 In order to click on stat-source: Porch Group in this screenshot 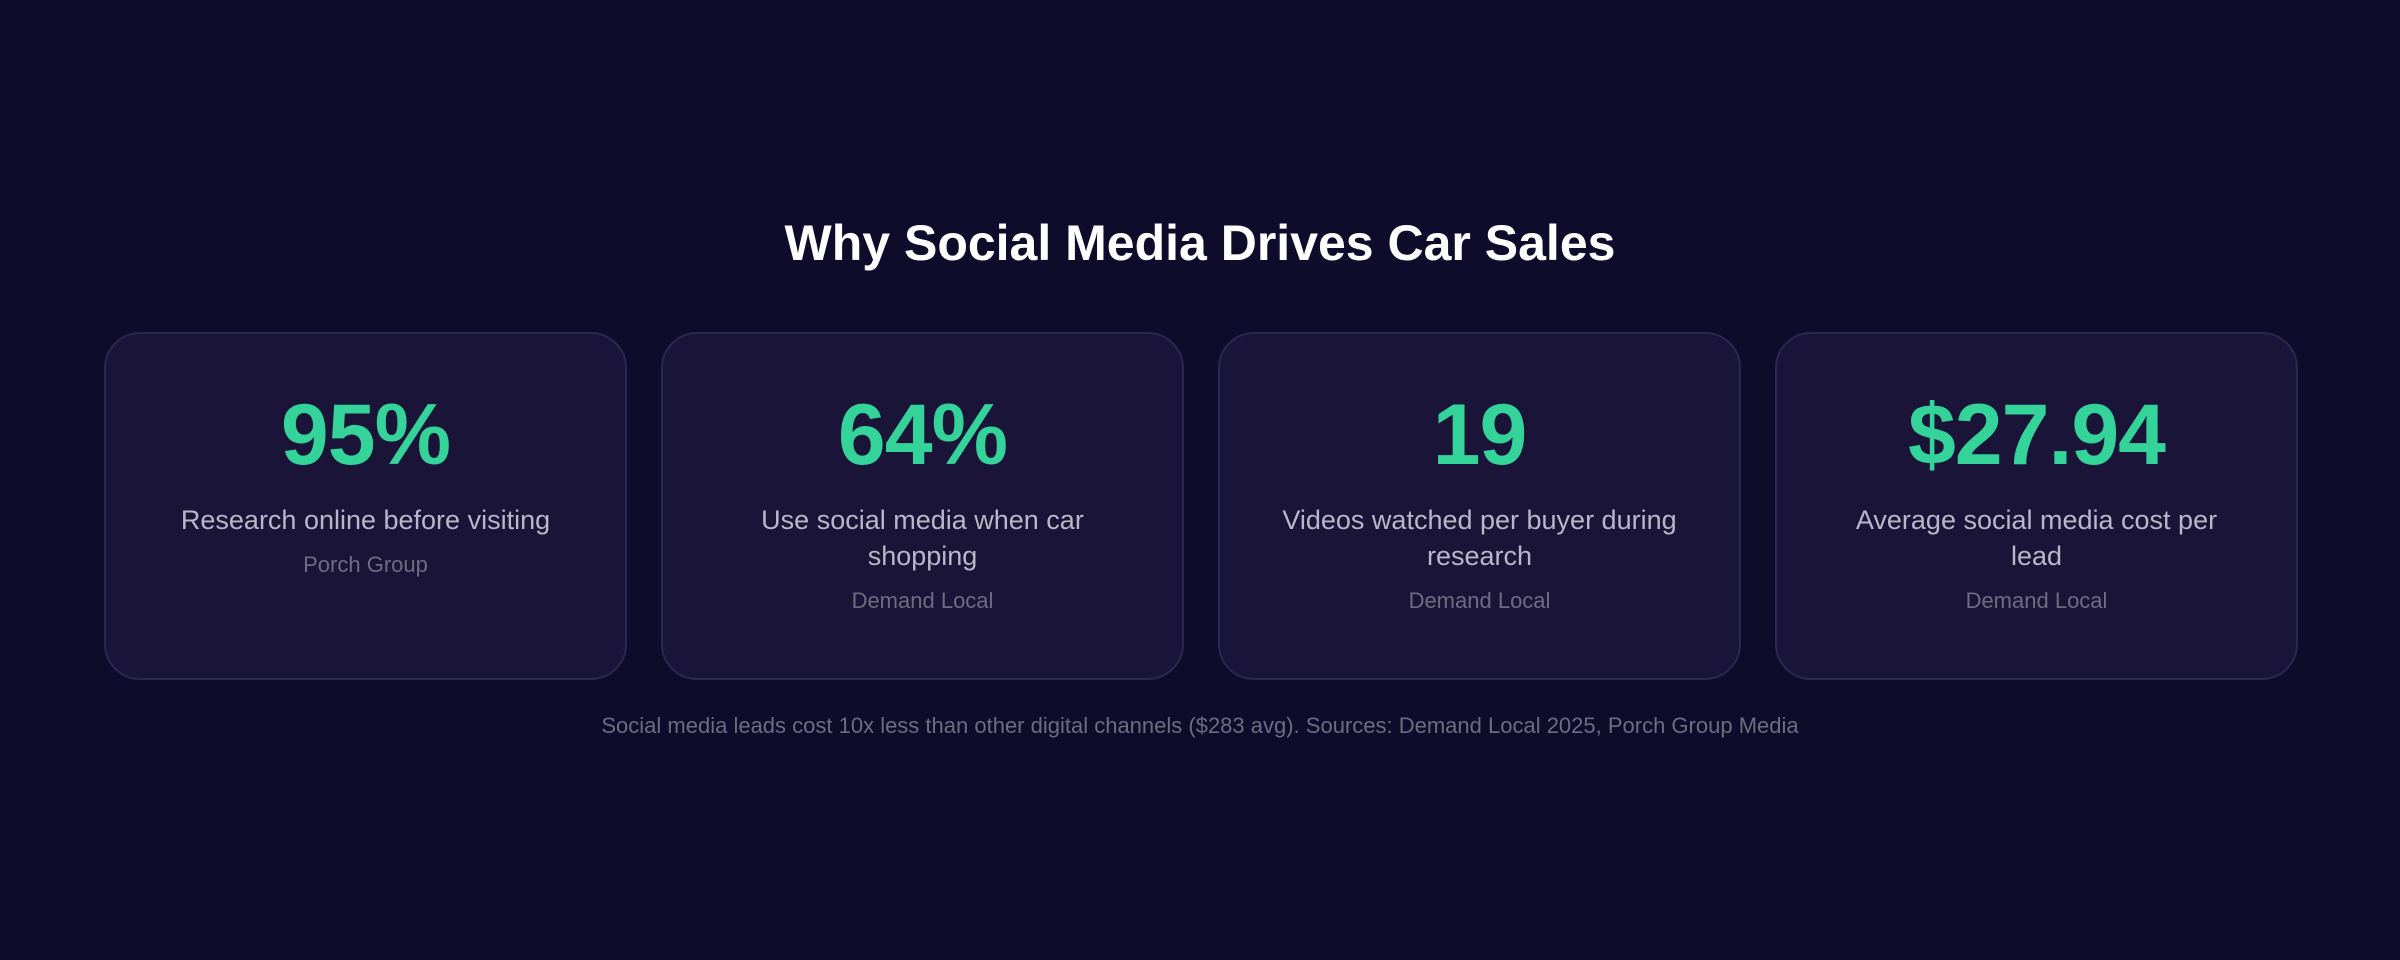, I will do `click(365, 564)`.